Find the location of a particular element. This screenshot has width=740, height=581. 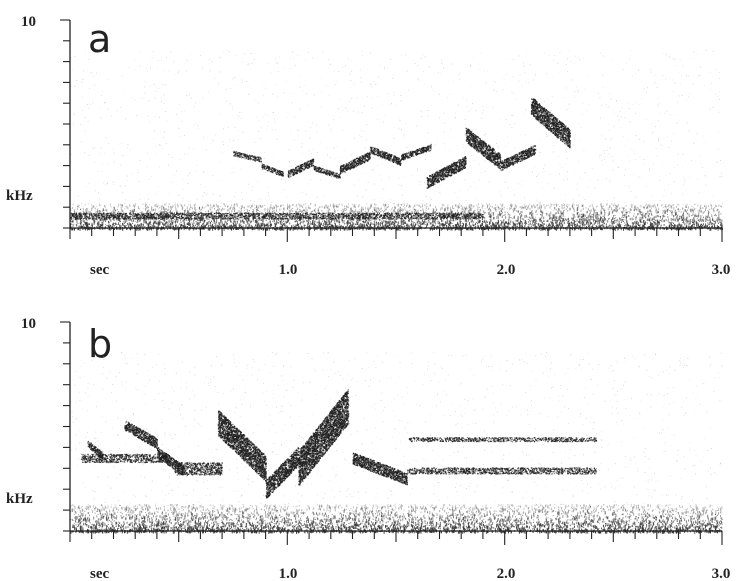

panel-b-x-tick-3: 3.0 is located at coordinates (721, 573).